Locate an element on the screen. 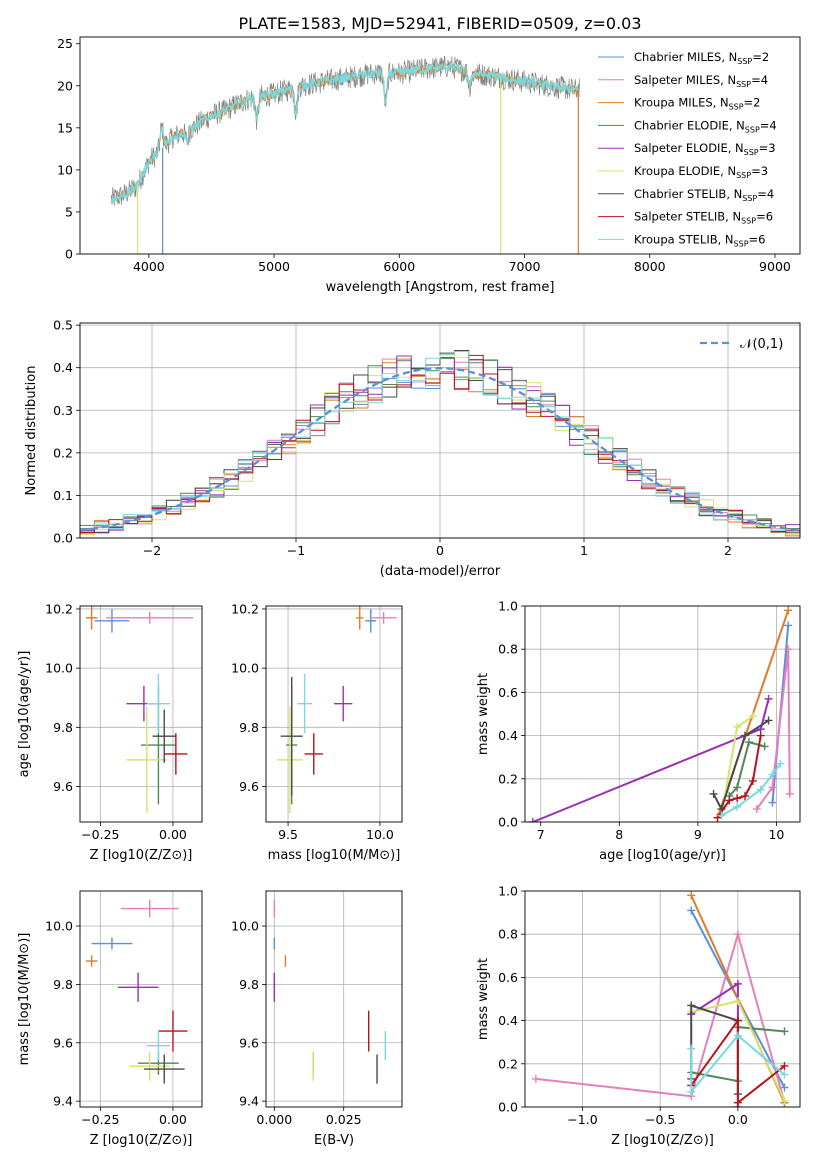  y-axis-label: mass [log10(M/M⊙)] is located at coordinates (24, 999).